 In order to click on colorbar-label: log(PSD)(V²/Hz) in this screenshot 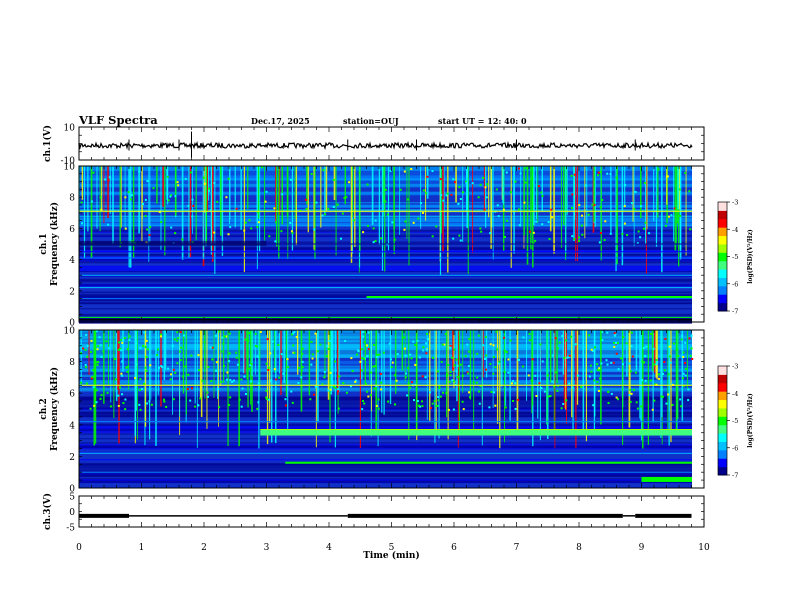, I will do `click(750, 256)`.